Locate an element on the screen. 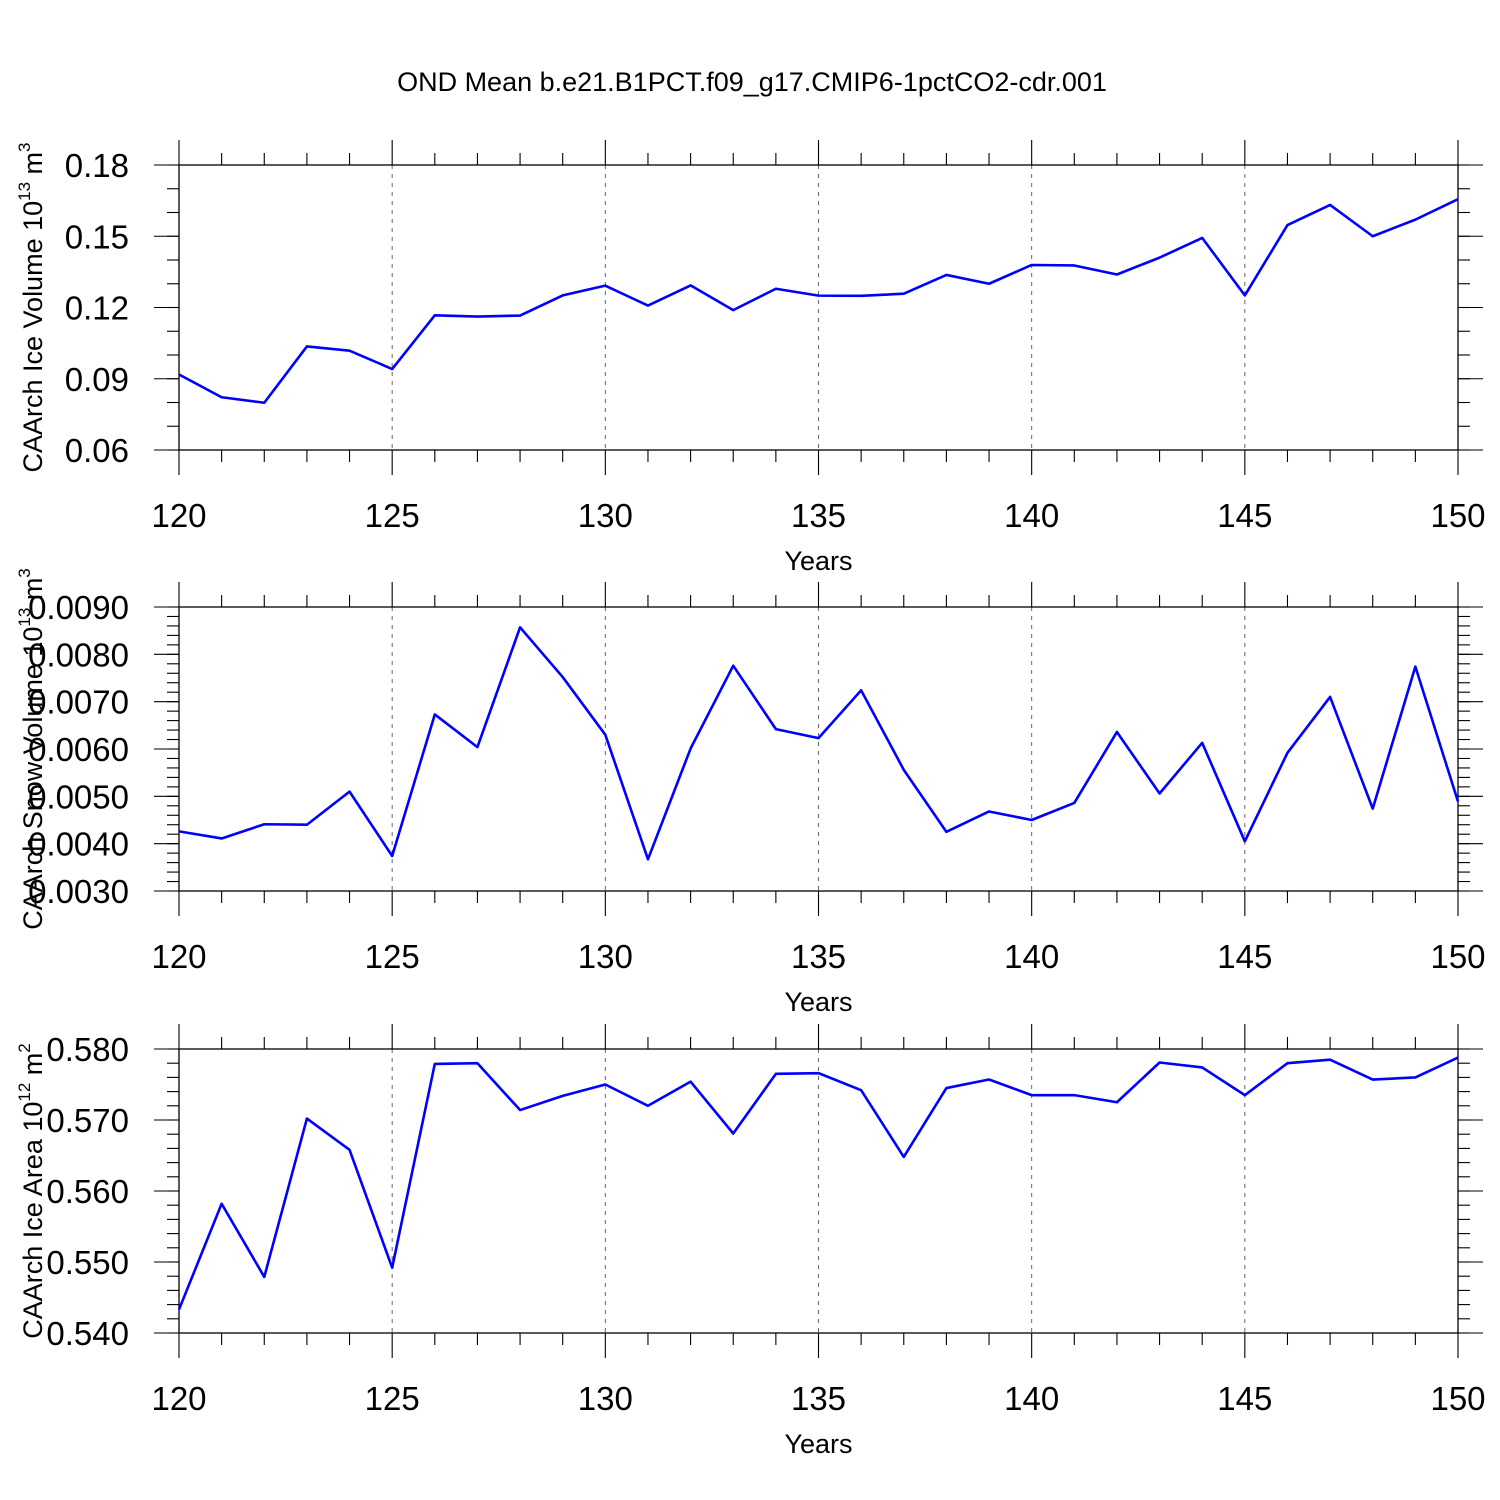  y-axis-label: CAArch Ice Volume 1013 m3 is located at coordinates (31, 307).